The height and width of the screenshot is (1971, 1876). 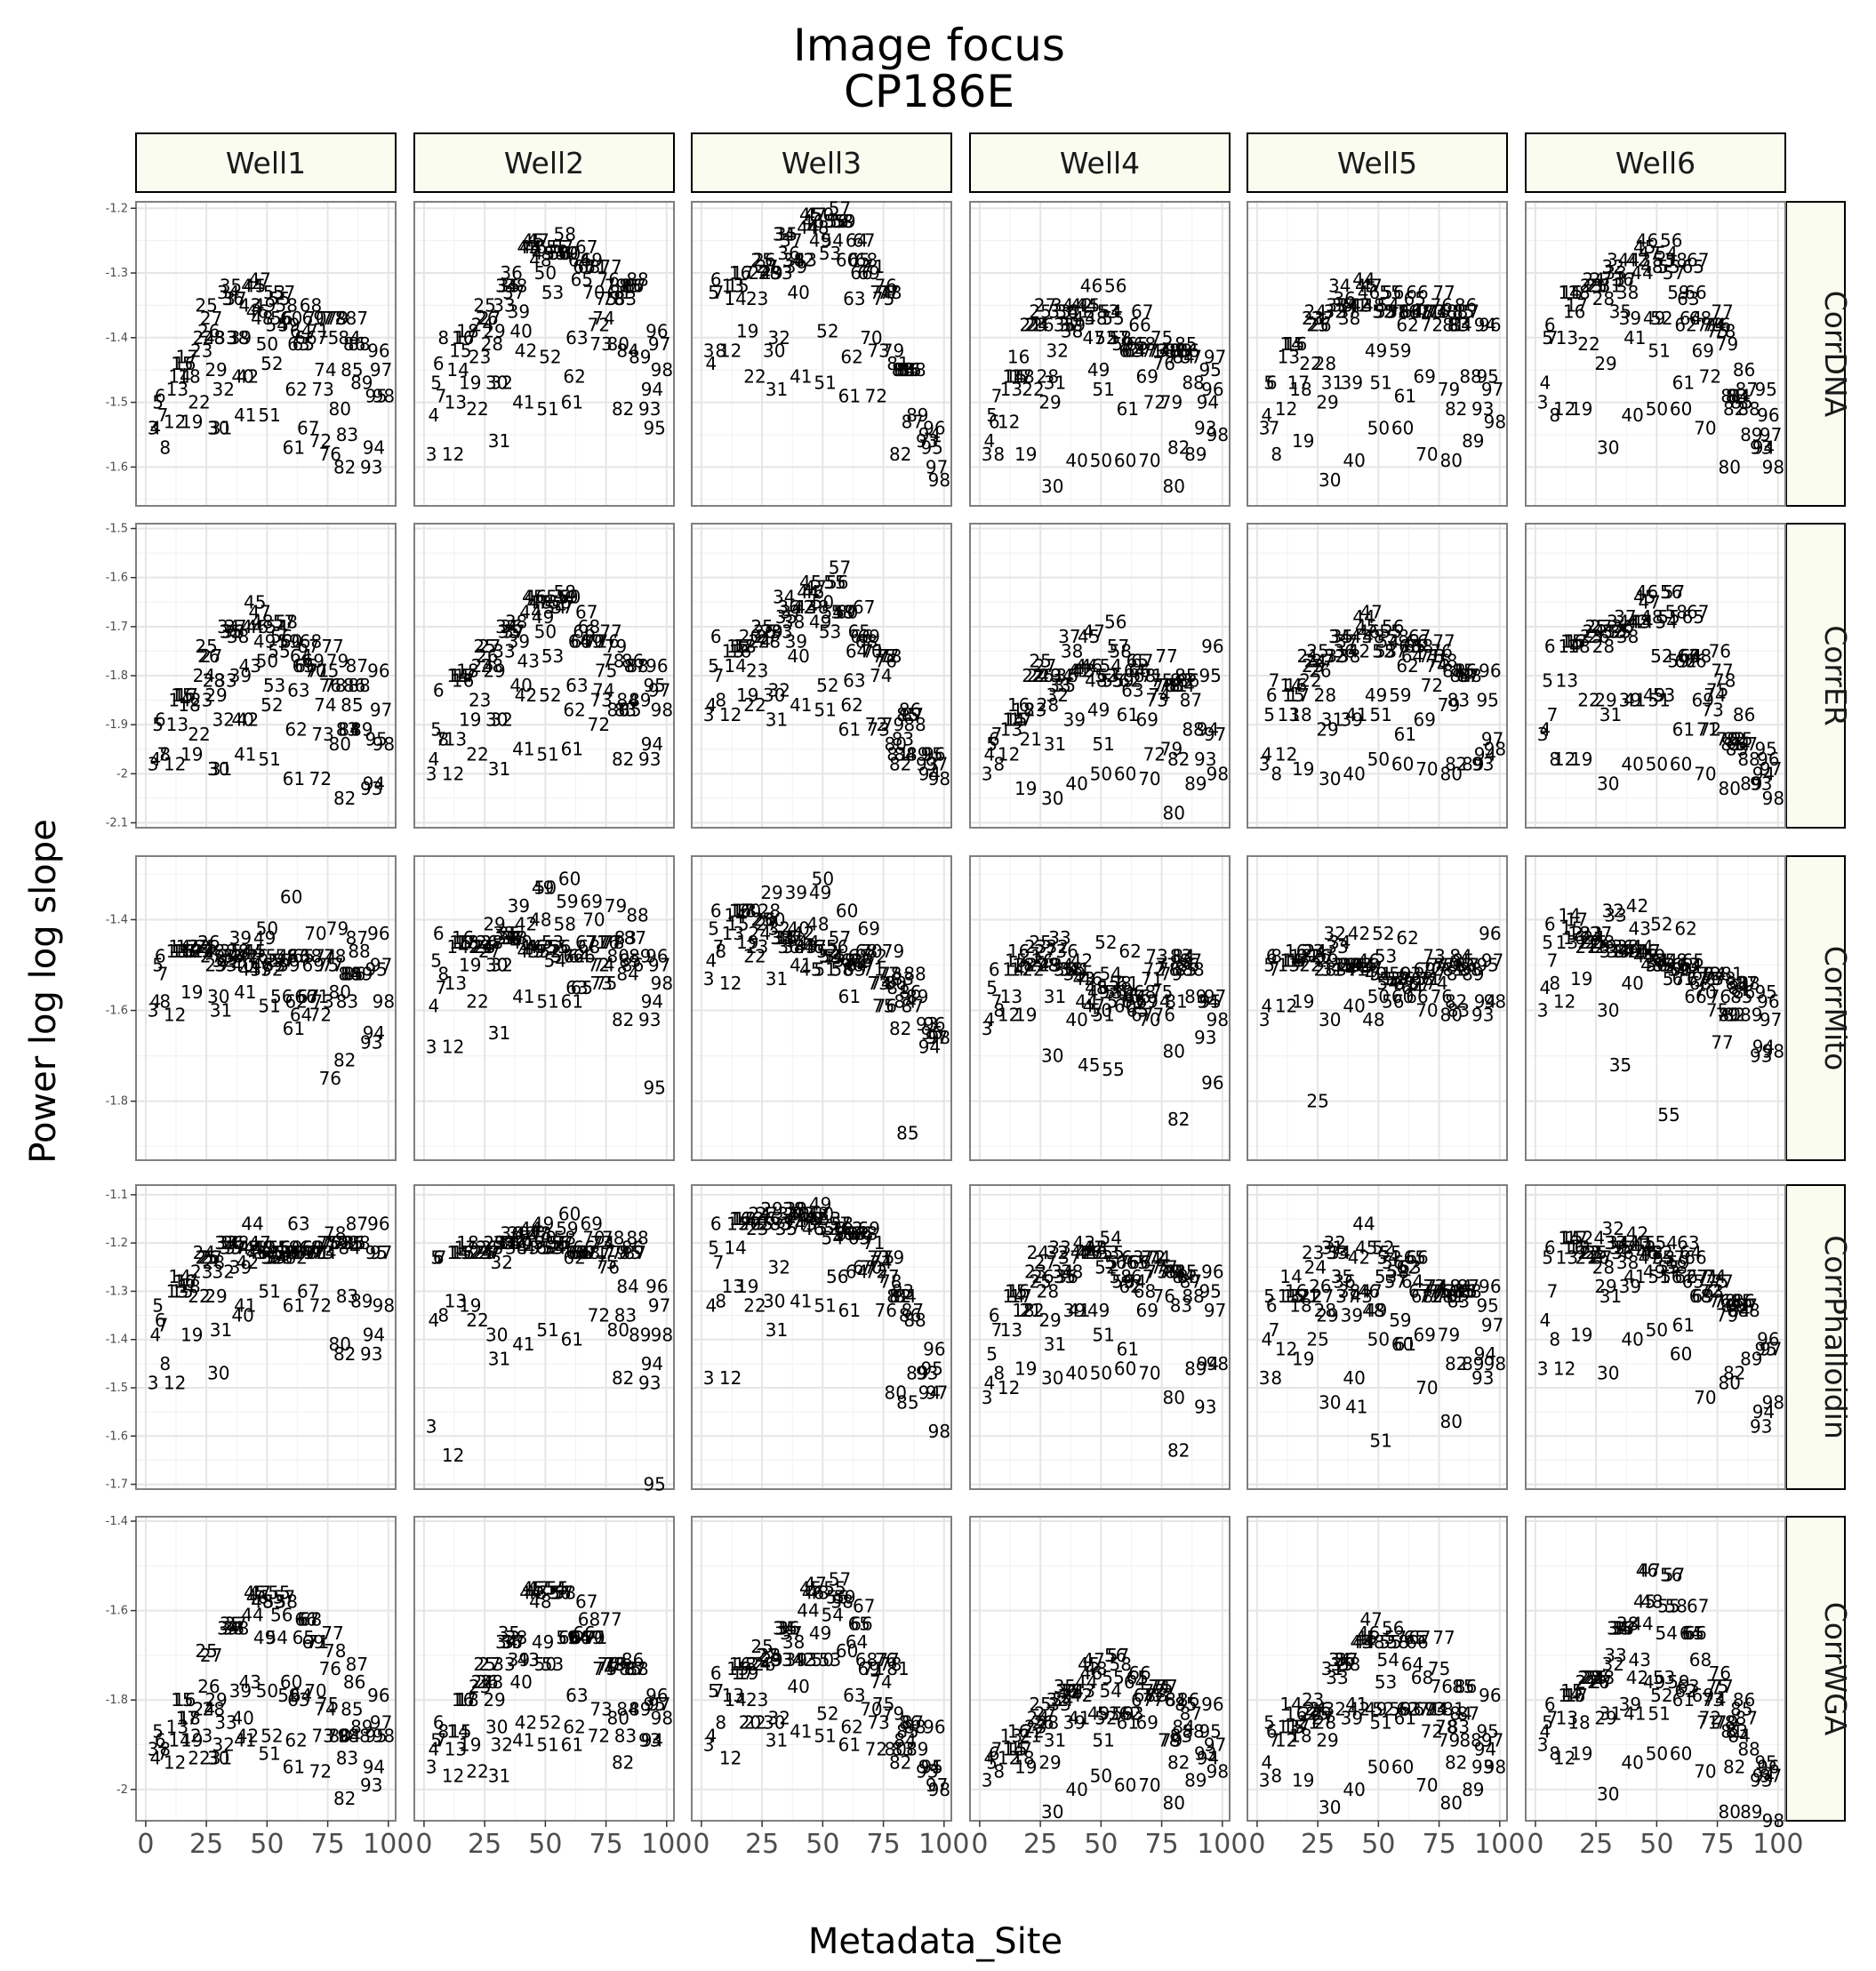 What do you see at coordinates (477, 754) in the screenshot?
I see `data-point-label: 22` at bounding box center [477, 754].